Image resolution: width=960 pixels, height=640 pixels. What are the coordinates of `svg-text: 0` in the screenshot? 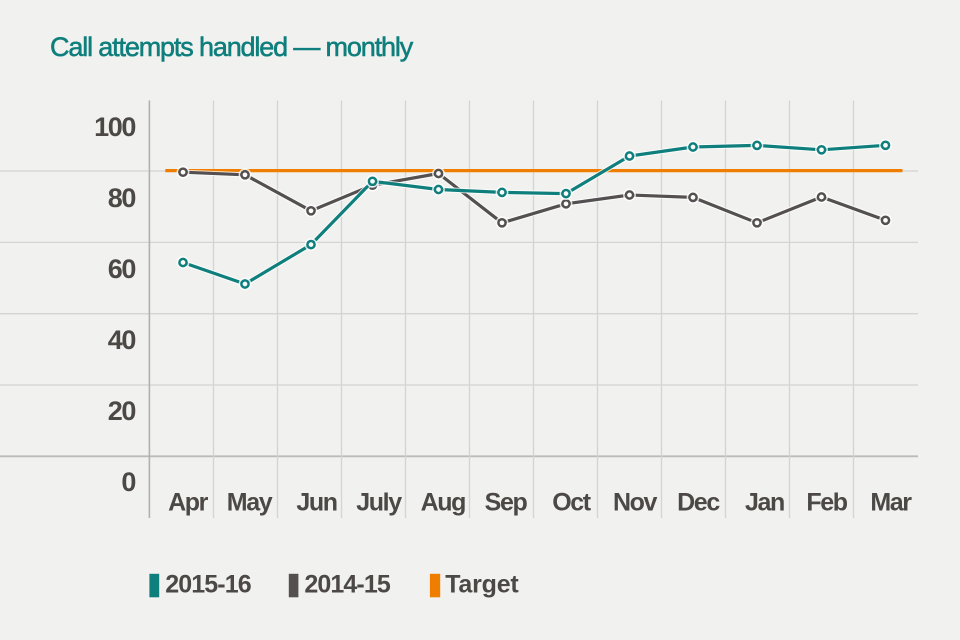 It's located at (128, 482).